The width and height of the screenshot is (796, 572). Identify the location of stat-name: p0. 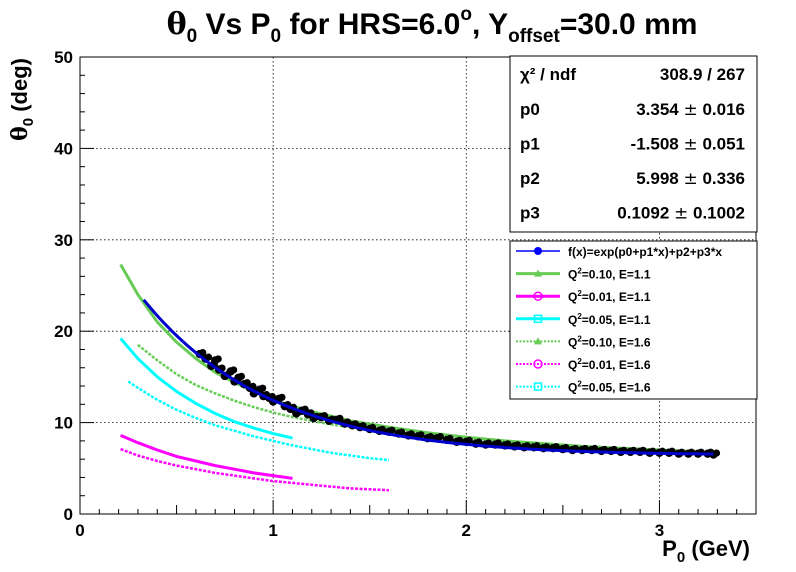
(530, 109).